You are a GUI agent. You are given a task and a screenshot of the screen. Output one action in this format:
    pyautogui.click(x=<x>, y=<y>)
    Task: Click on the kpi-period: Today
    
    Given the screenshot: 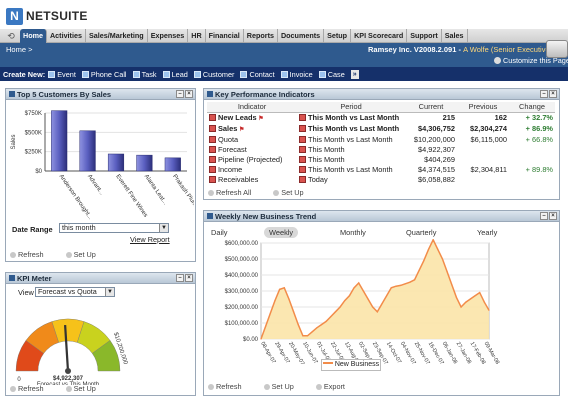 What is the action you would take?
    pyautogui.click(x=351, y=180)
    